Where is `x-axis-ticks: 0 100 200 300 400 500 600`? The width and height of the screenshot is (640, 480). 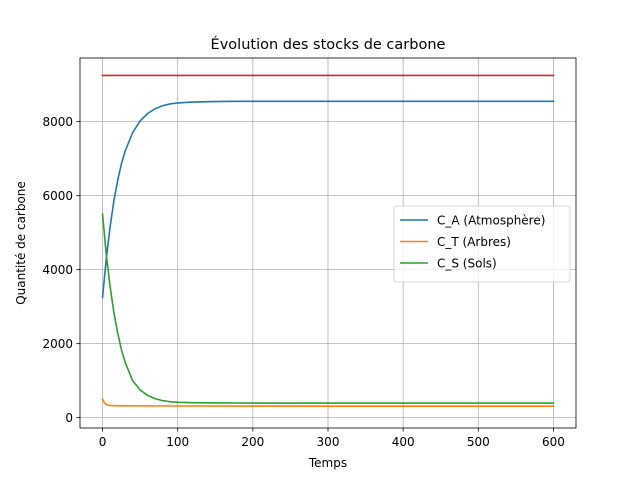
x-axis-ticks: 0 100 200 300 400 500 600 is located at coordinates (332, 438).